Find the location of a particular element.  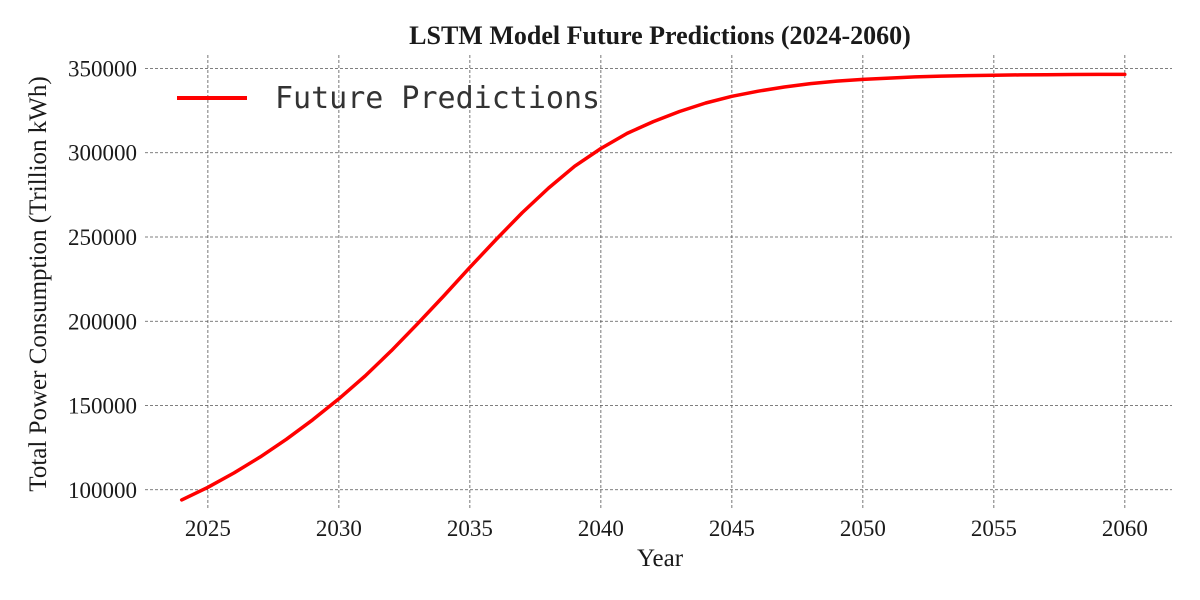

y-tick-label: 300000 is located at coordinates (102, 153).